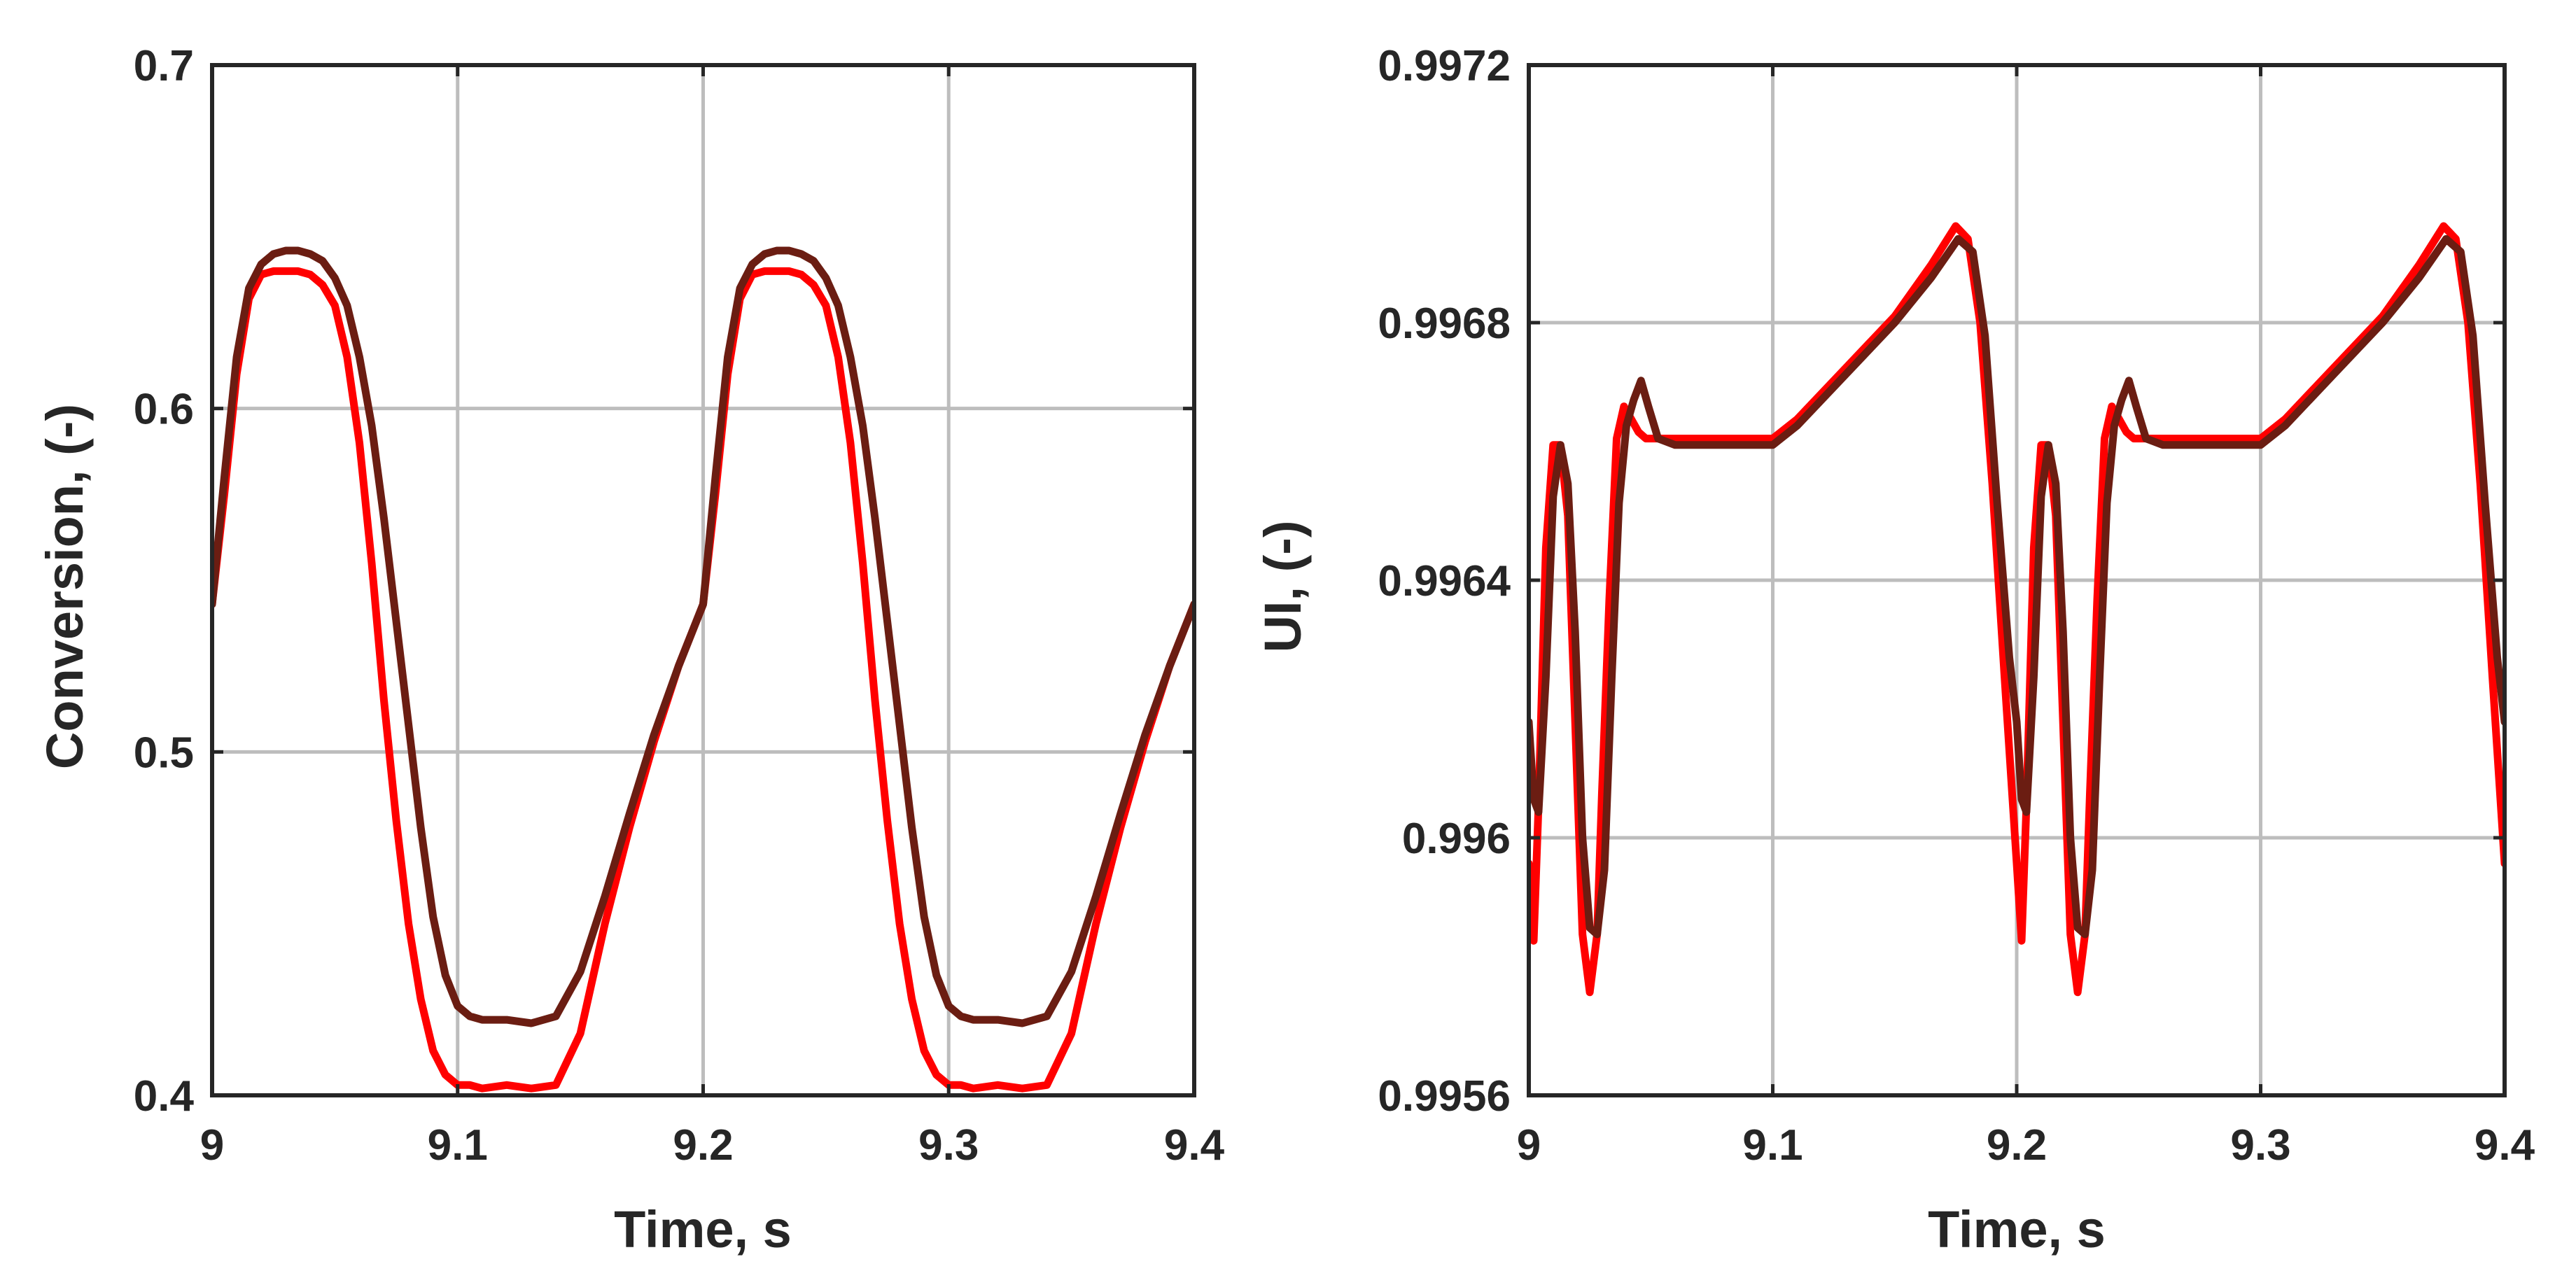 Image resolution: width=2576 pixels, height=1285 pixels. I want to click on conversion-chart-xtick-label-1: 9.1, so click(458, 1145).